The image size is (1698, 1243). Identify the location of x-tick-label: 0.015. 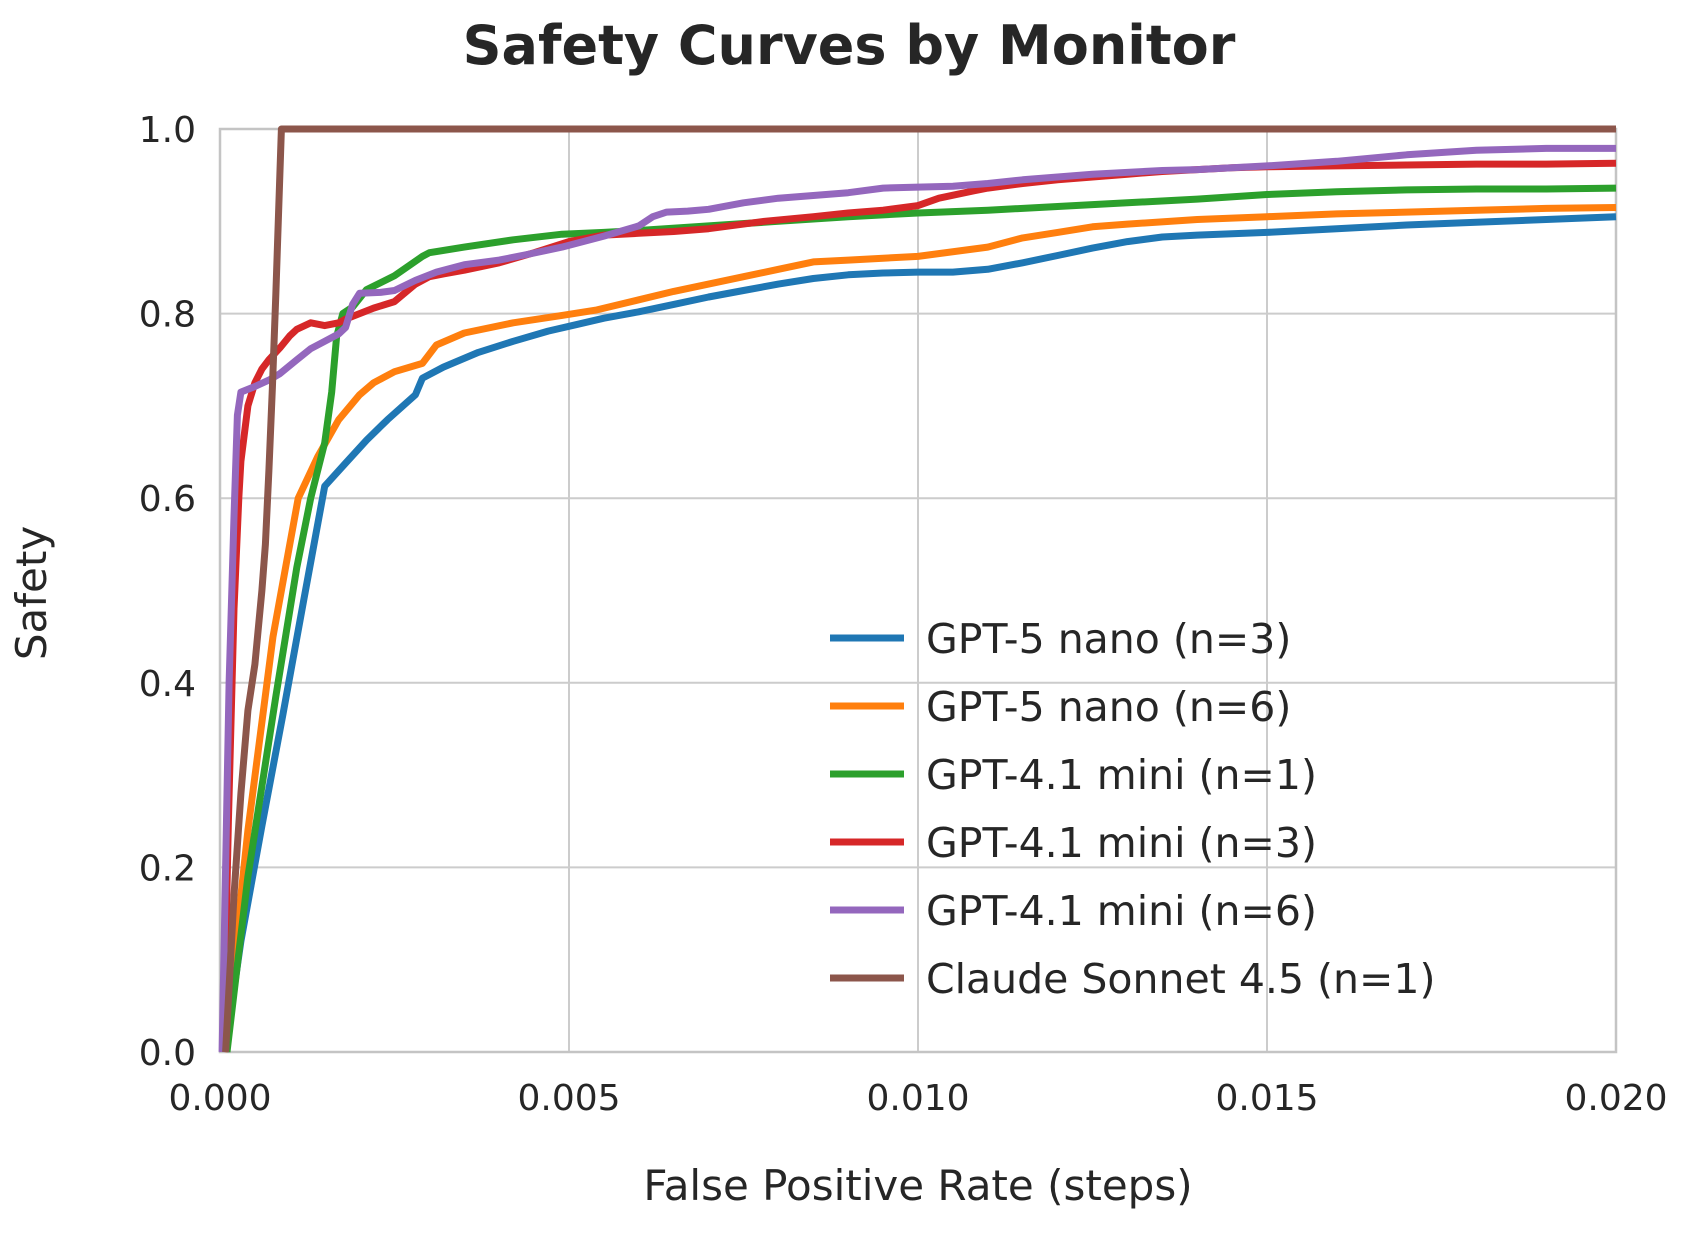
(1266, 1098).